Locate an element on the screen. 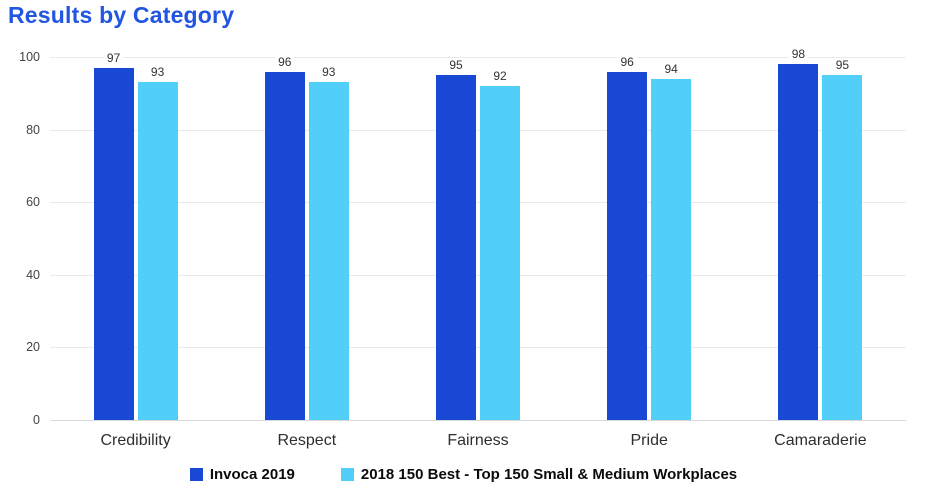 The width and height of the screenshot is (927, 496). value-label-respect-series-1: 96 is located at coordinates (285, 62).